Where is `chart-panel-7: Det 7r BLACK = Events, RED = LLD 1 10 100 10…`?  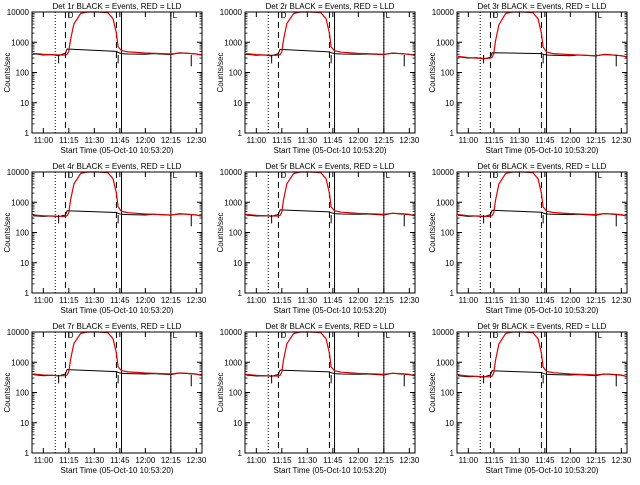
chart-panel-7: Det 7r BLACK = Events, RED = LLD 1 10 100 10… is located at coordinates (105, 398).